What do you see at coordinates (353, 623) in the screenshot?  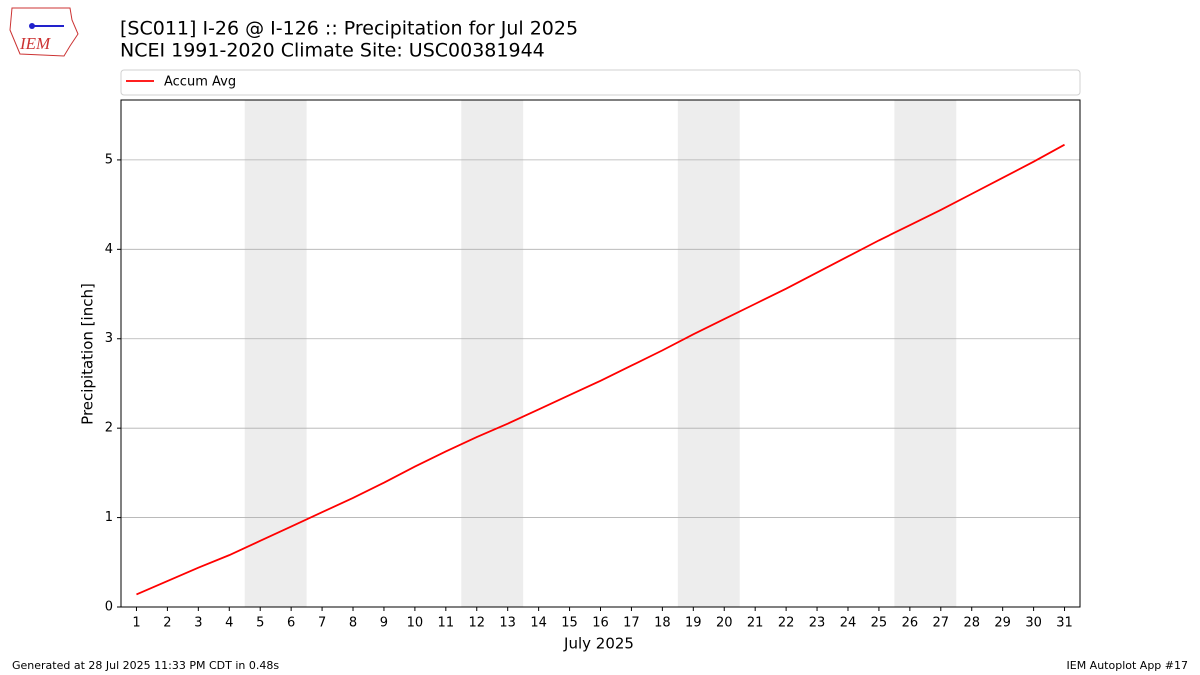 I see `x-tick-label: 8` at bounding box center [353, 623].